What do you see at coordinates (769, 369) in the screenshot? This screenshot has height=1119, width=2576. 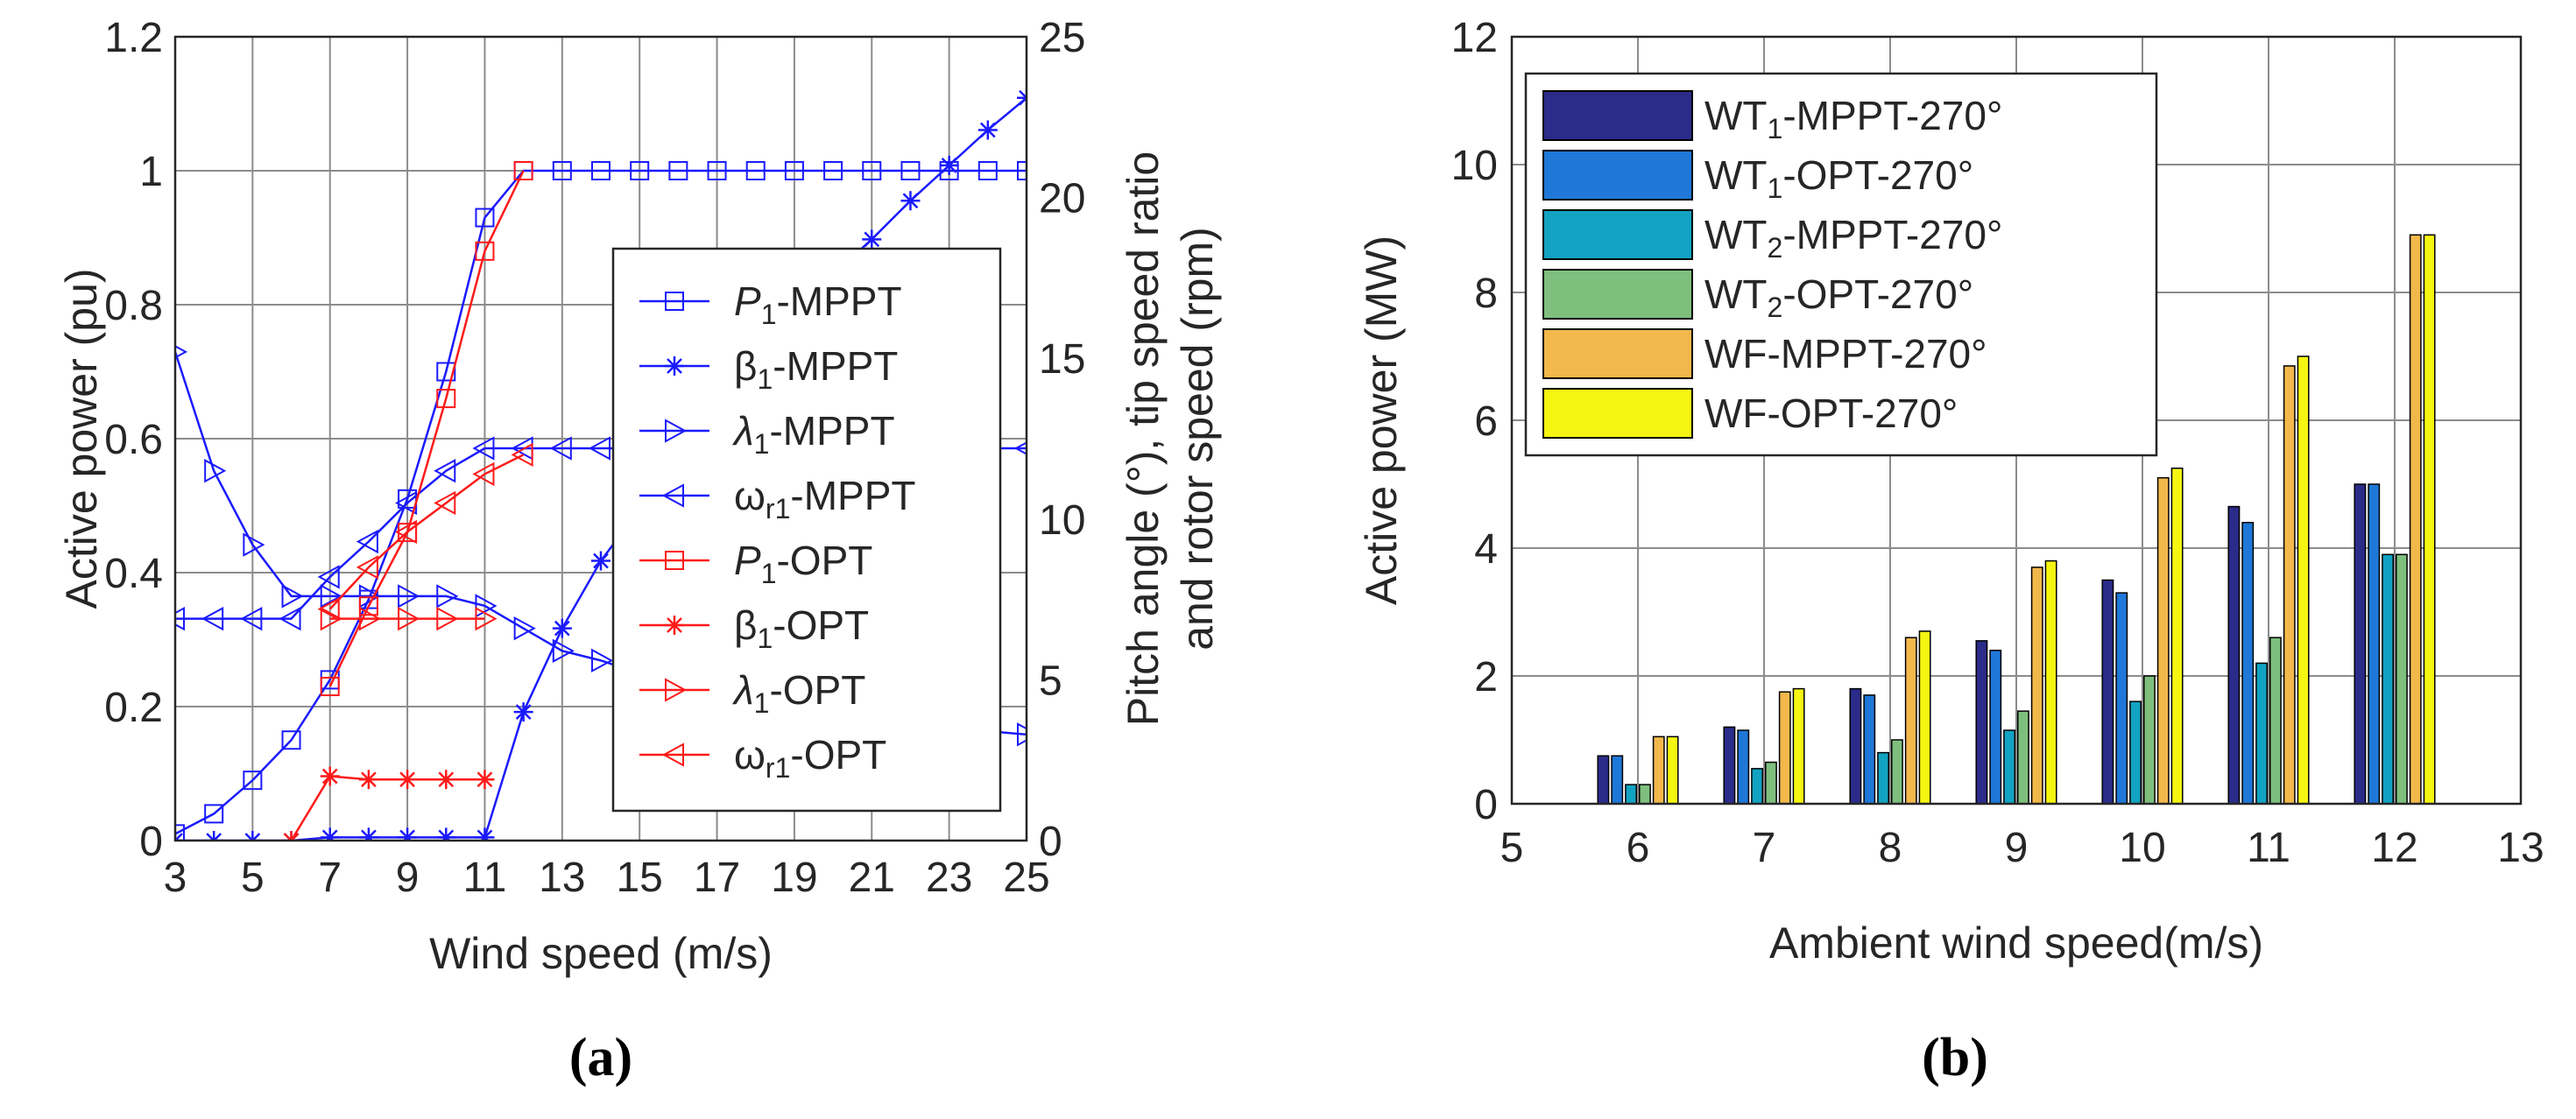 I see `legend-item-1-mppt: β1-MPPT` at bounding box center [769, 369].